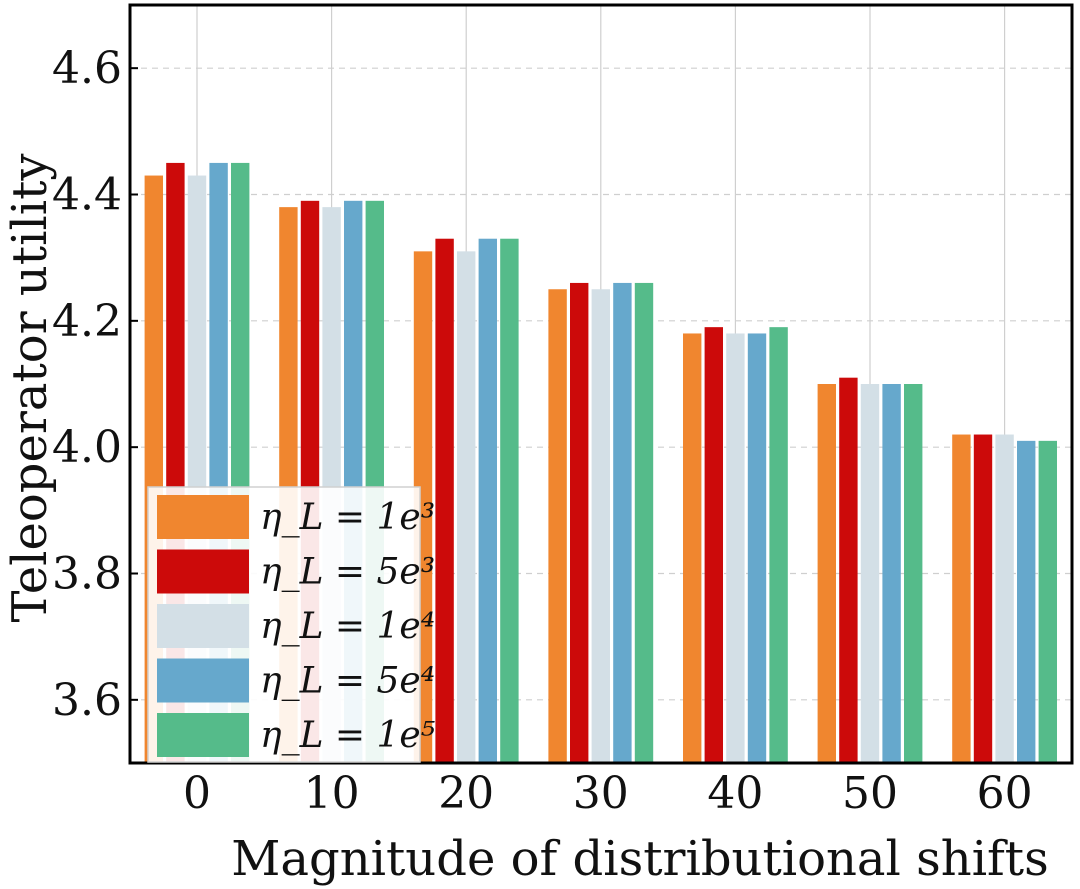 The height and width of the screenshot is (889, 1080). Describe the element at coordinates (87, 574) in the screenshot. I see `y-tick-label: 3.8` at that location.